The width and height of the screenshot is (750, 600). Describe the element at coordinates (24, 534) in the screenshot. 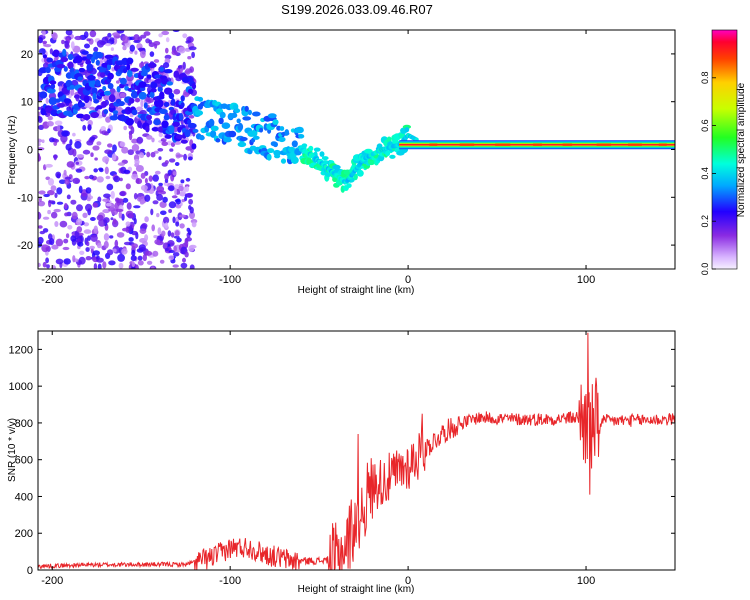

I see `snr-ytick-label: 200` at that location.